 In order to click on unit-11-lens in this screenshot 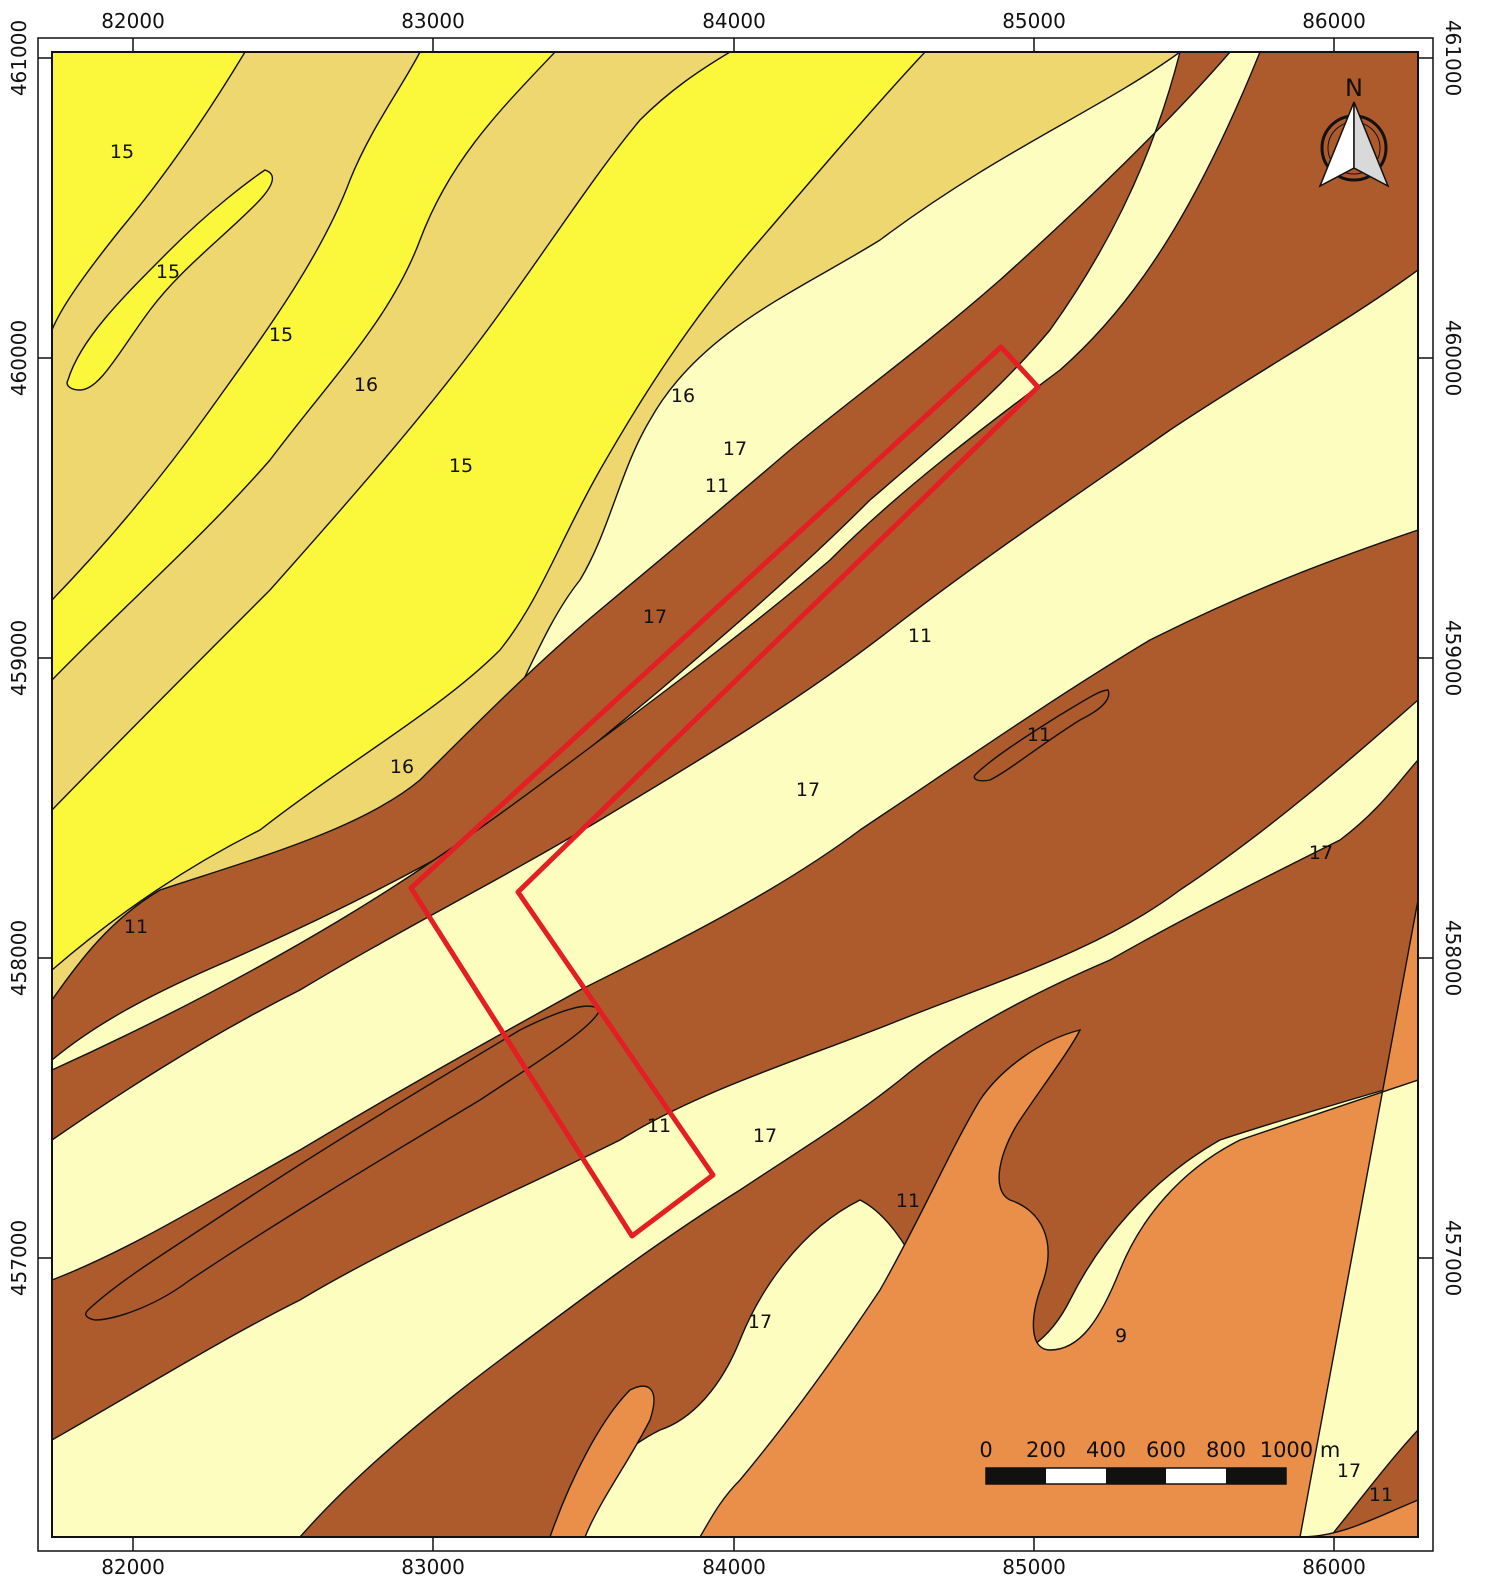, I will do `click(1041, 735)`.